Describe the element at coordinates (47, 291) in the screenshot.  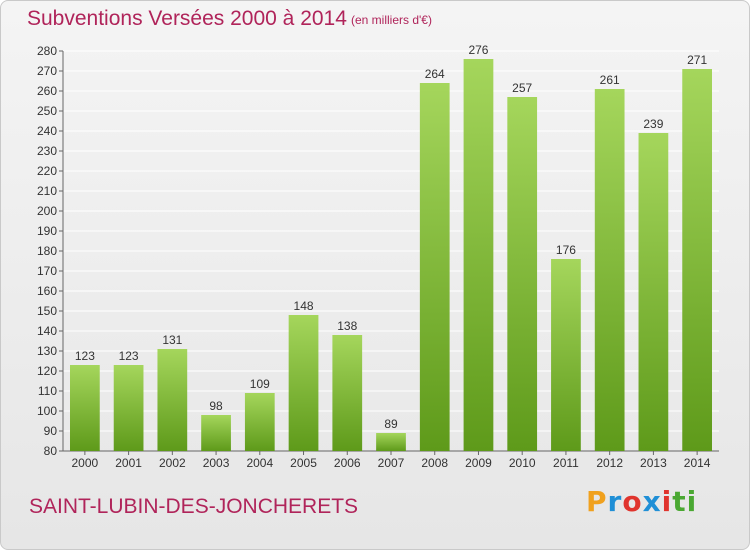
I see `y-tick-label: 160` at that location.